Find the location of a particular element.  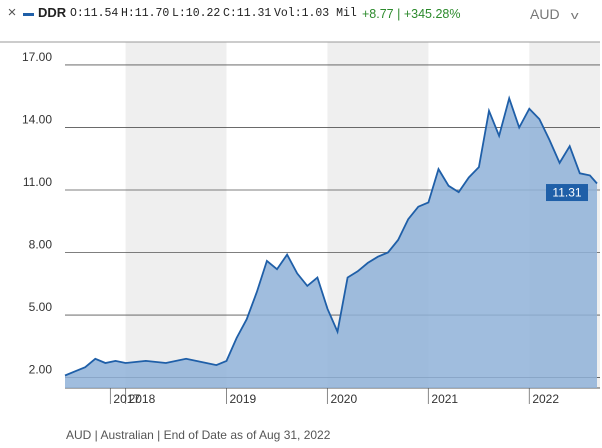

y-tick-label: 17.00 is located at coordinates (37, 57).